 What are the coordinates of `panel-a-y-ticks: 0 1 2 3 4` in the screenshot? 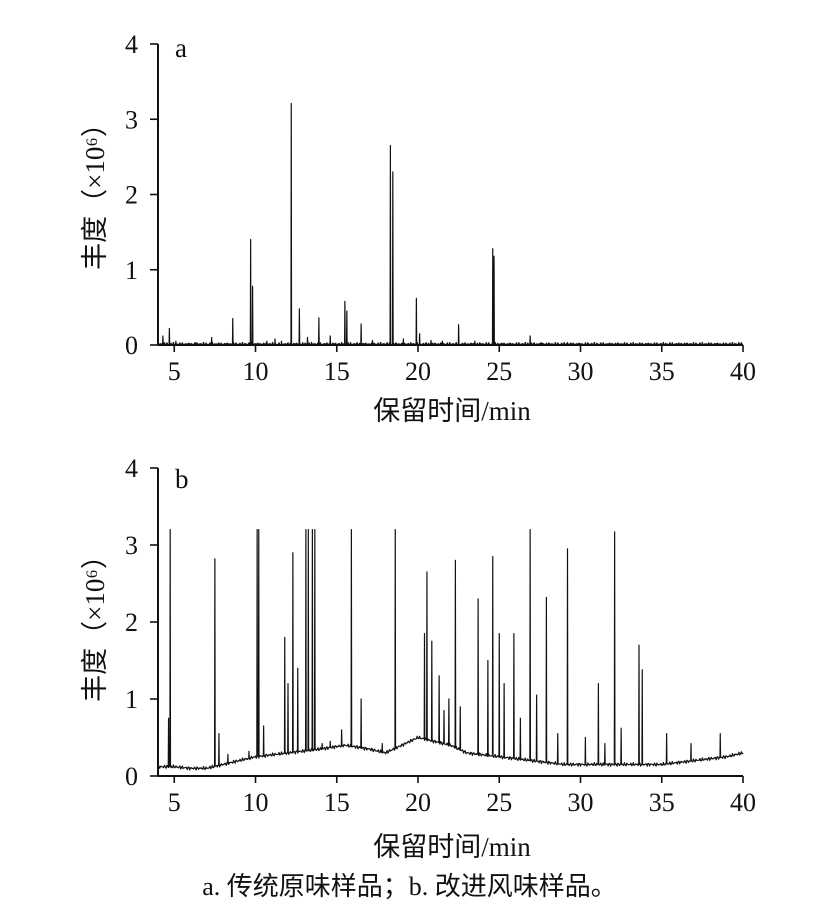 It's located at (141, 195).